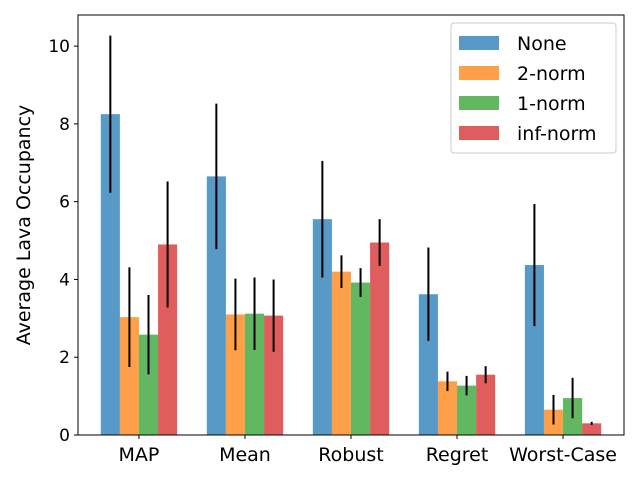  I want to click on y-tick-label: 2, so click(64, 358).